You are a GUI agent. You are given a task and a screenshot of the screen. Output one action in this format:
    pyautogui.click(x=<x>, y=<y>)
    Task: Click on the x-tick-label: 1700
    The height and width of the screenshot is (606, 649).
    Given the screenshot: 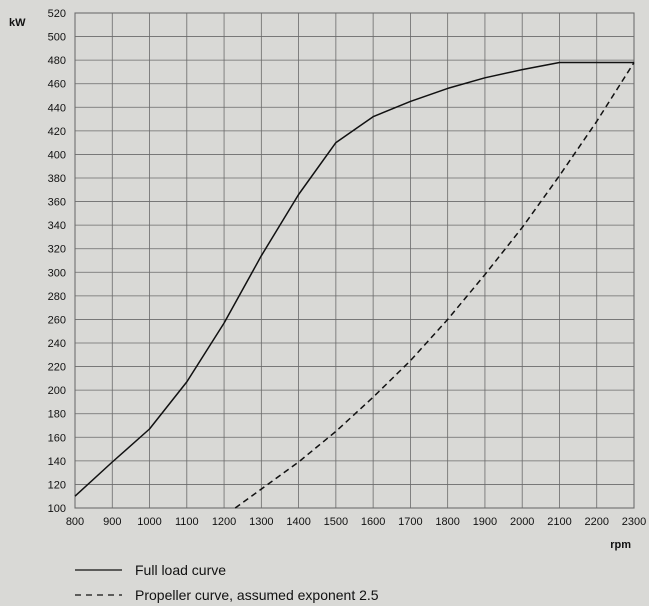 What is the action you would take?
    pyautogui.click(x=410, y=522)
    